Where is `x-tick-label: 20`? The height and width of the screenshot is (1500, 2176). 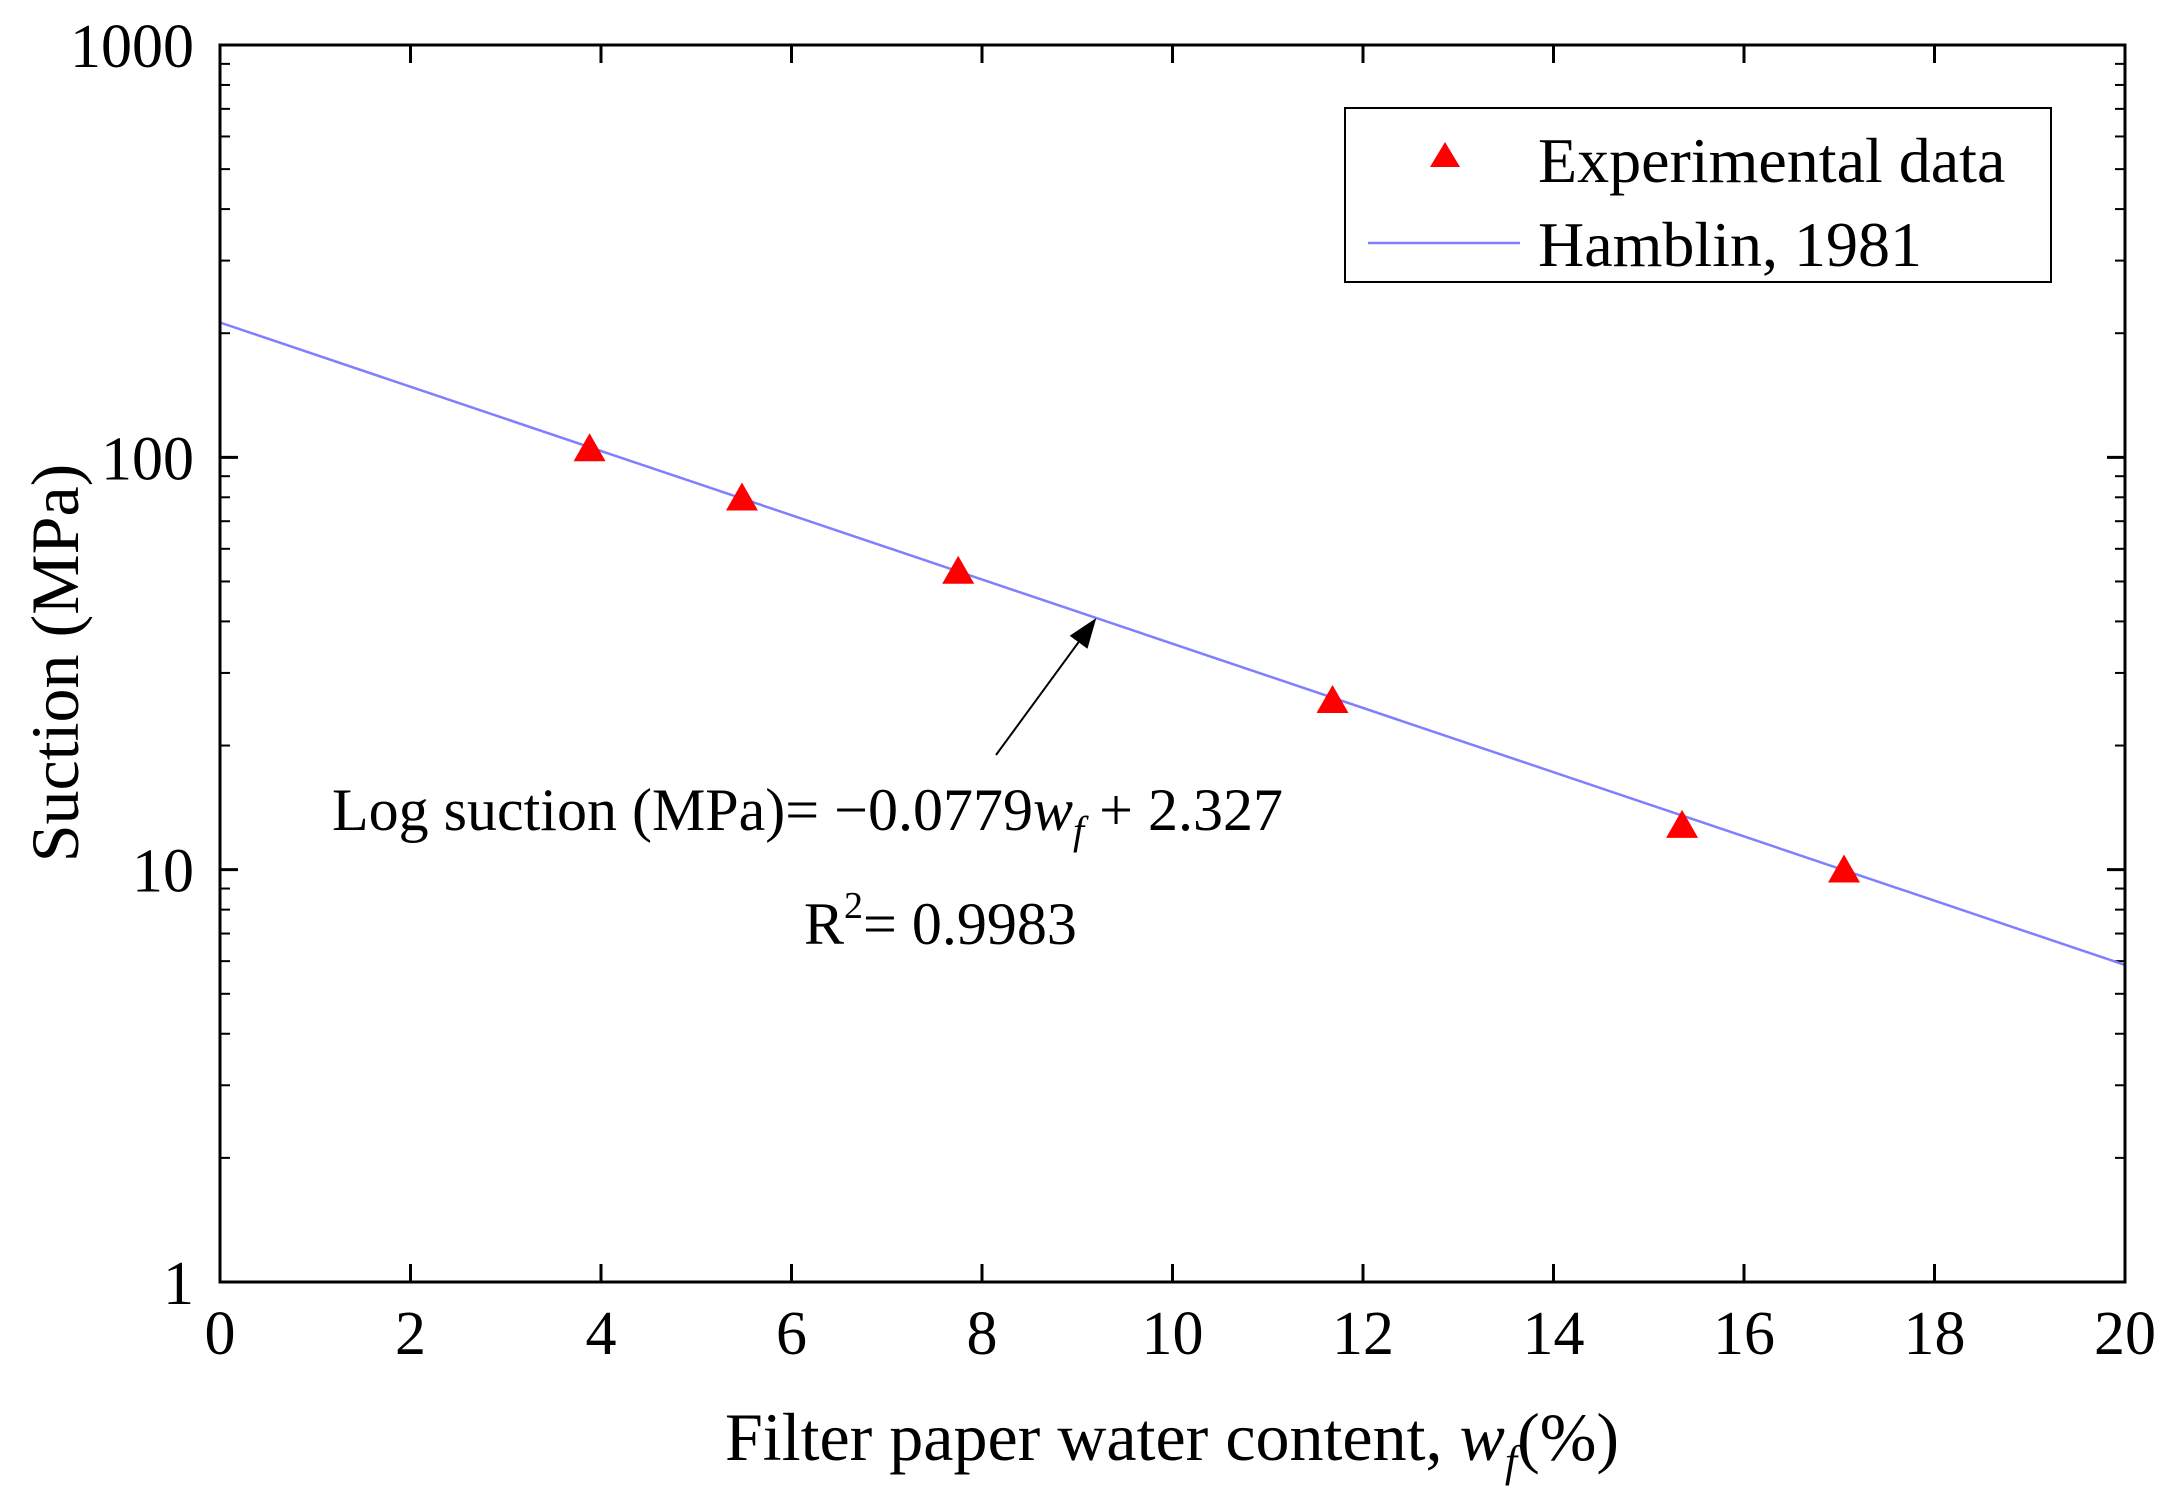
x-tick-label: 20 is located at coordinates (2125, 1334).